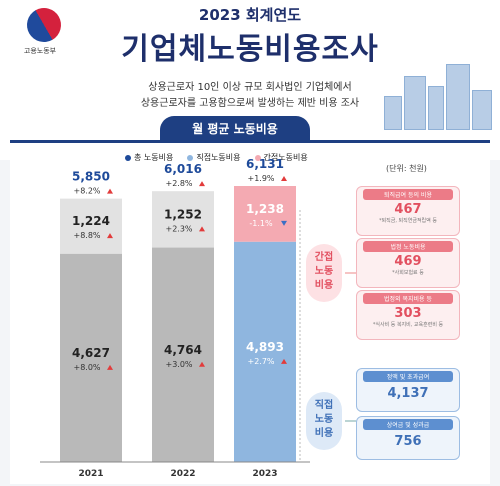 This screenshot has height=486, width=500. Describe the element at coordinates (40, 51) in the screenshot. I see `ministry-name: 고용노동부` at that location.